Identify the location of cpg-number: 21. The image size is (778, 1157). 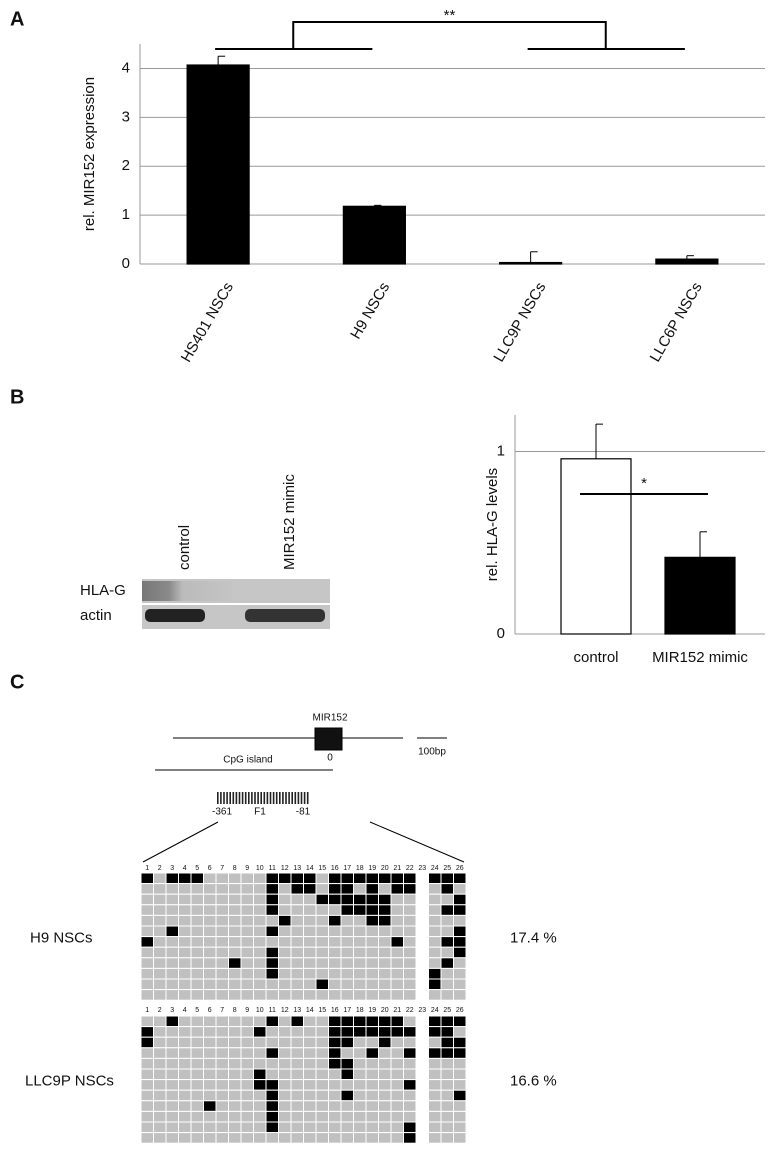
(397, 1010).